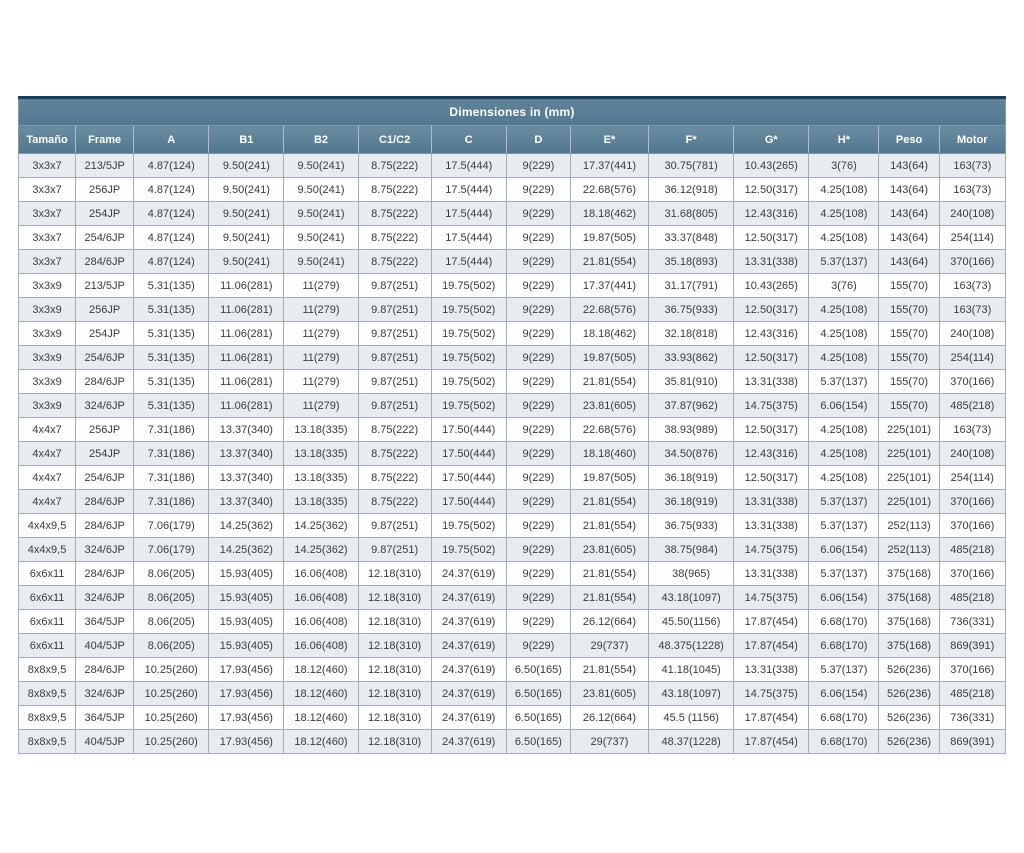 This screenshot has width=1024, height=853. Describe the element at coordinates (246, 597) in the screenshot. I see `cell-b1: 15.93(405)` at that location.